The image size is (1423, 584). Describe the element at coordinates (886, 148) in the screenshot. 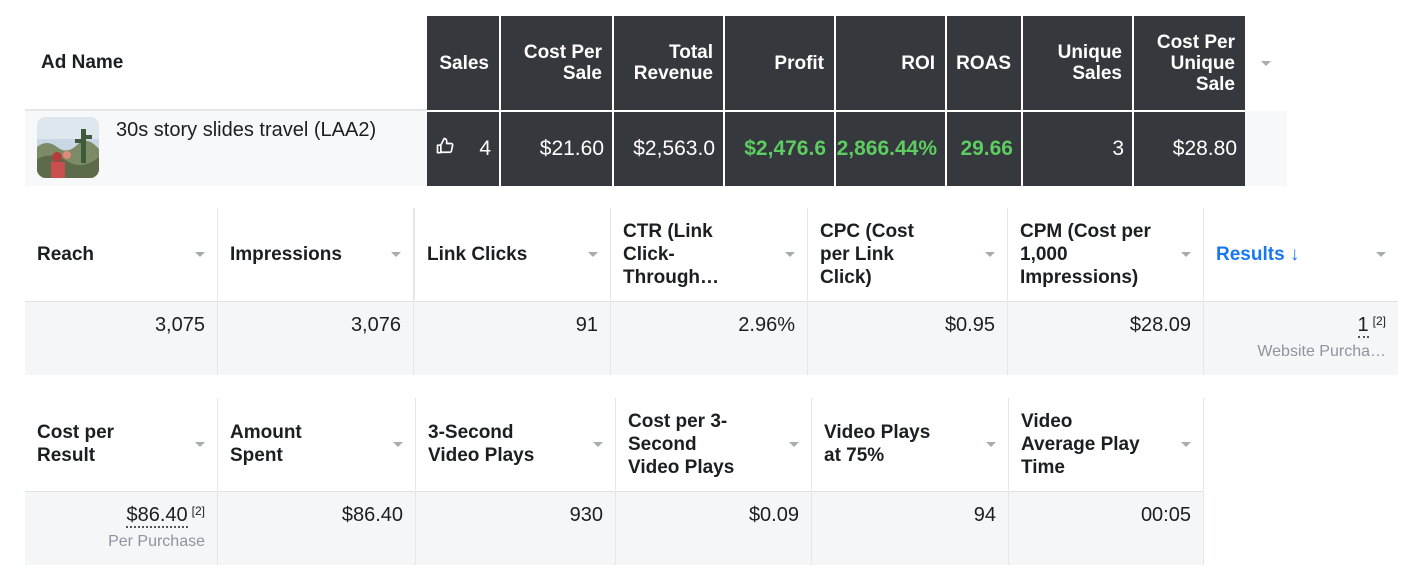

I see `roi-value: 2,866.44%` at that location.